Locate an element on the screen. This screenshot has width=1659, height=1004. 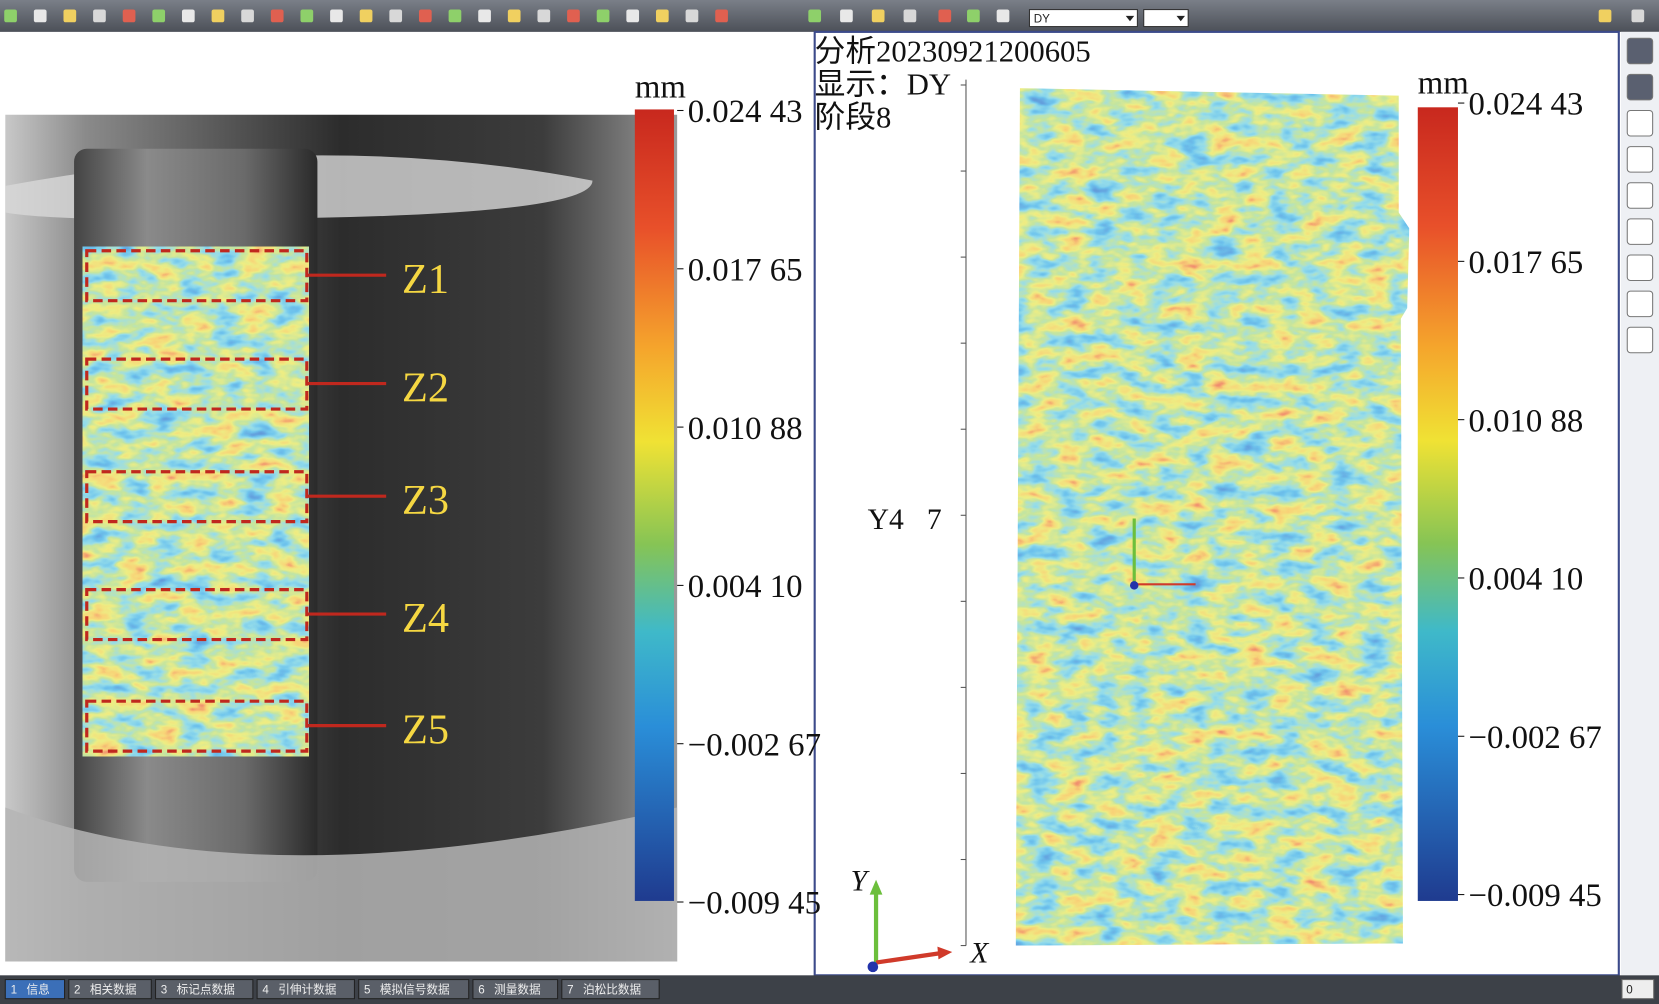
triad-x-head is located at coordinates (945, 953).